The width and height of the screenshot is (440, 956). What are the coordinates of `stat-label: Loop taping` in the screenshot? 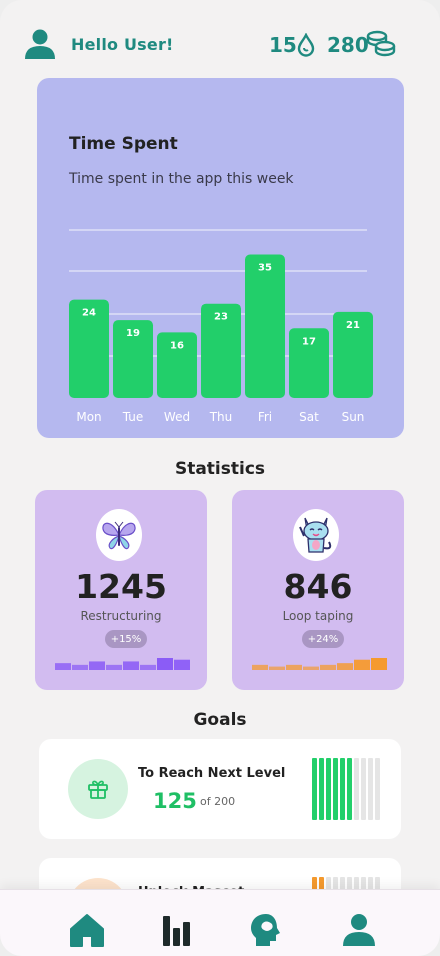 It's located at (318, 616).